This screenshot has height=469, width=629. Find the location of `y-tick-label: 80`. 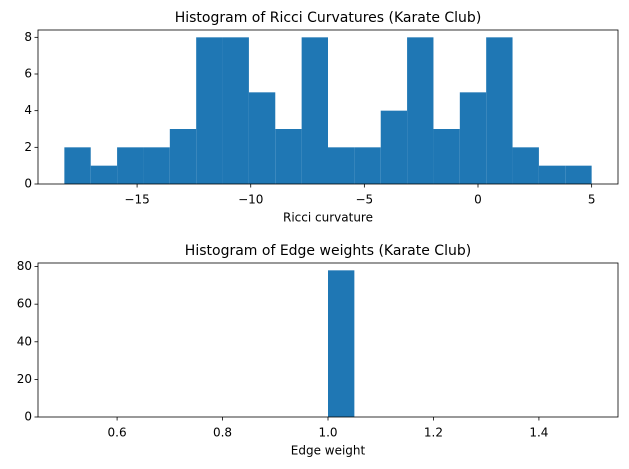

y-tick-label: 80 is located at coordinates (24, 266).